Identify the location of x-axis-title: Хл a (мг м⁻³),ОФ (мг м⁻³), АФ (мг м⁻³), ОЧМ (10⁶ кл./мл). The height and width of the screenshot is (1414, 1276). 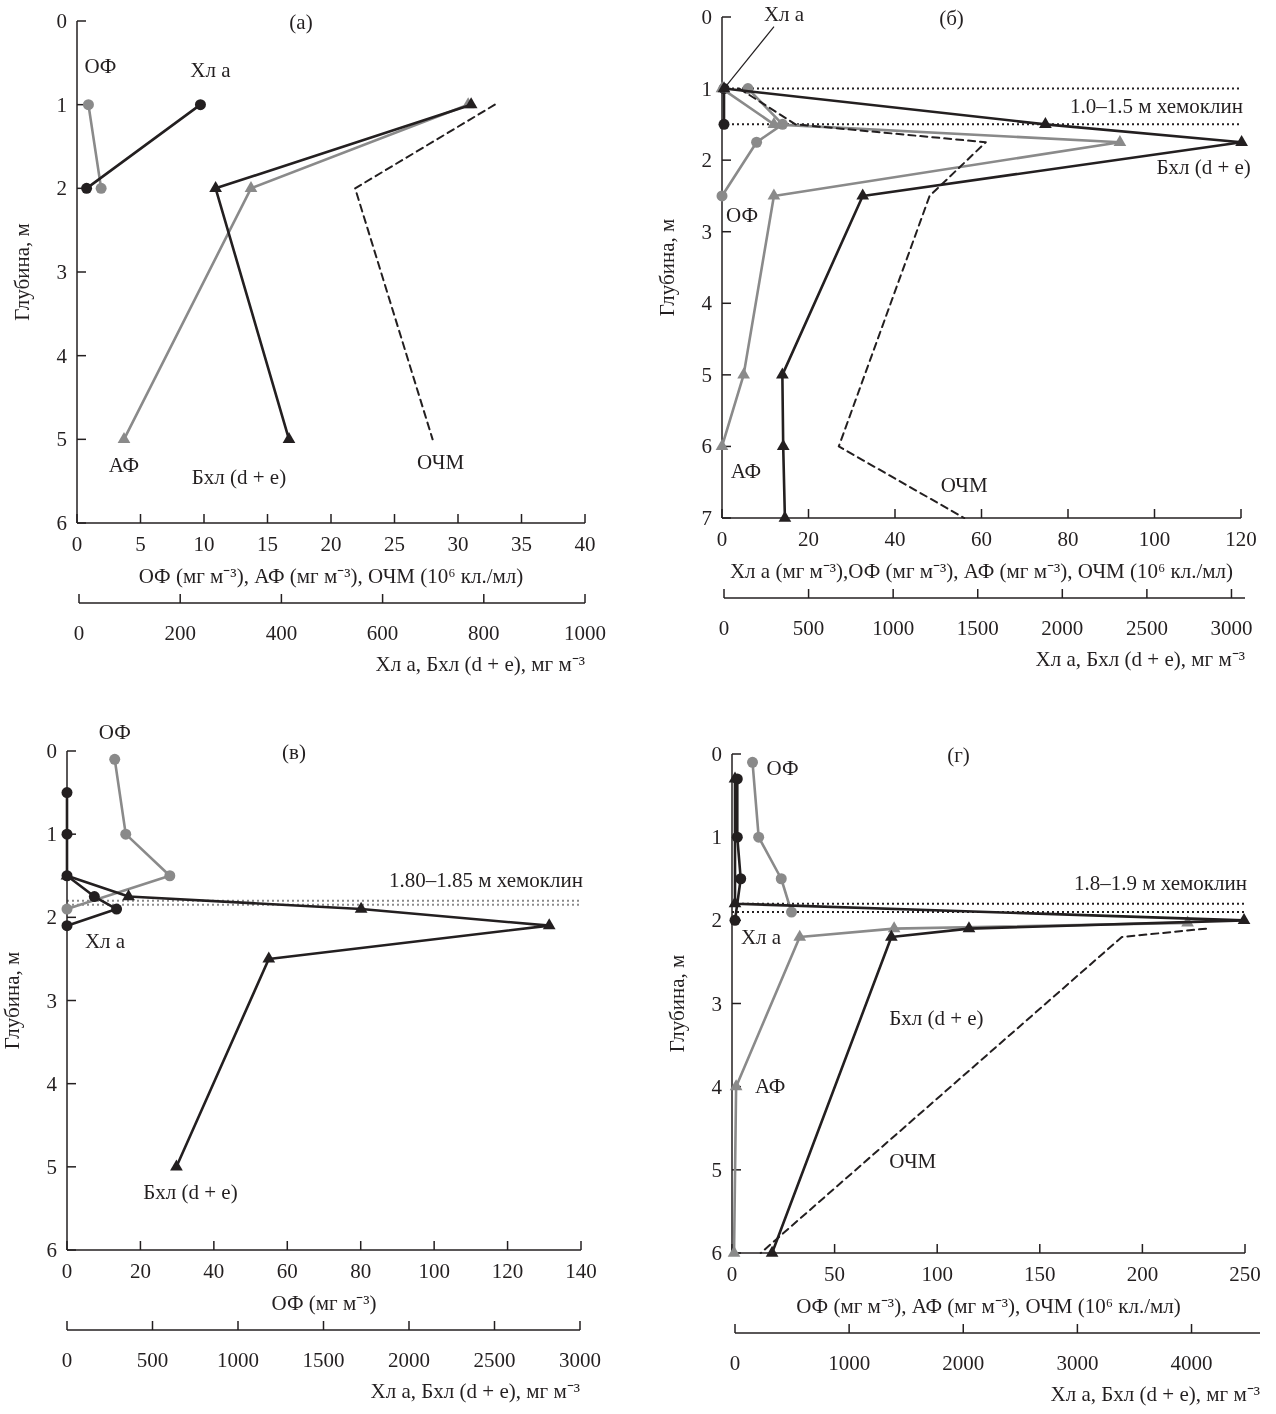
(981, 571).